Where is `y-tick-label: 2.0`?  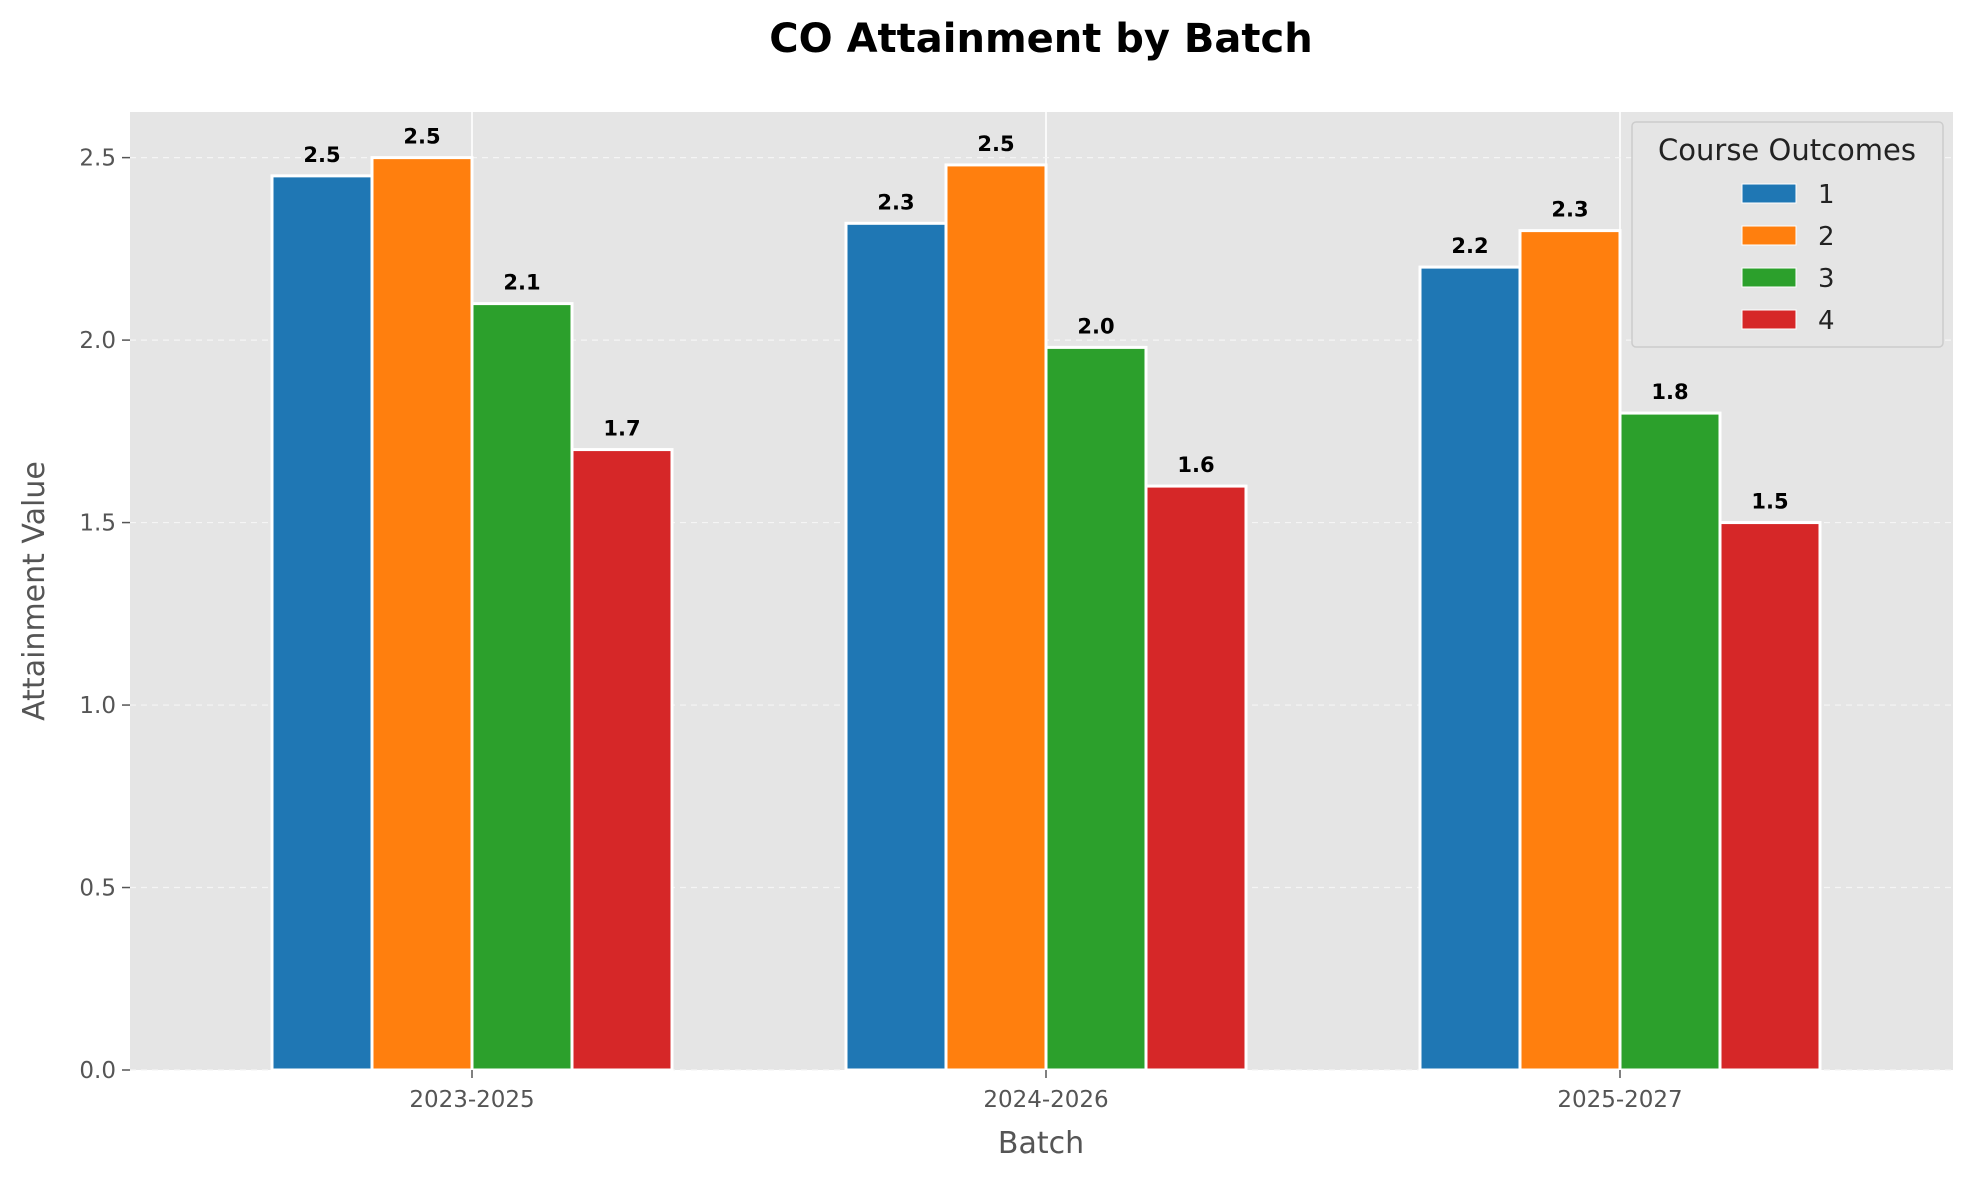
y-tick-label: 2.0 is located at coordinates (97, 341).